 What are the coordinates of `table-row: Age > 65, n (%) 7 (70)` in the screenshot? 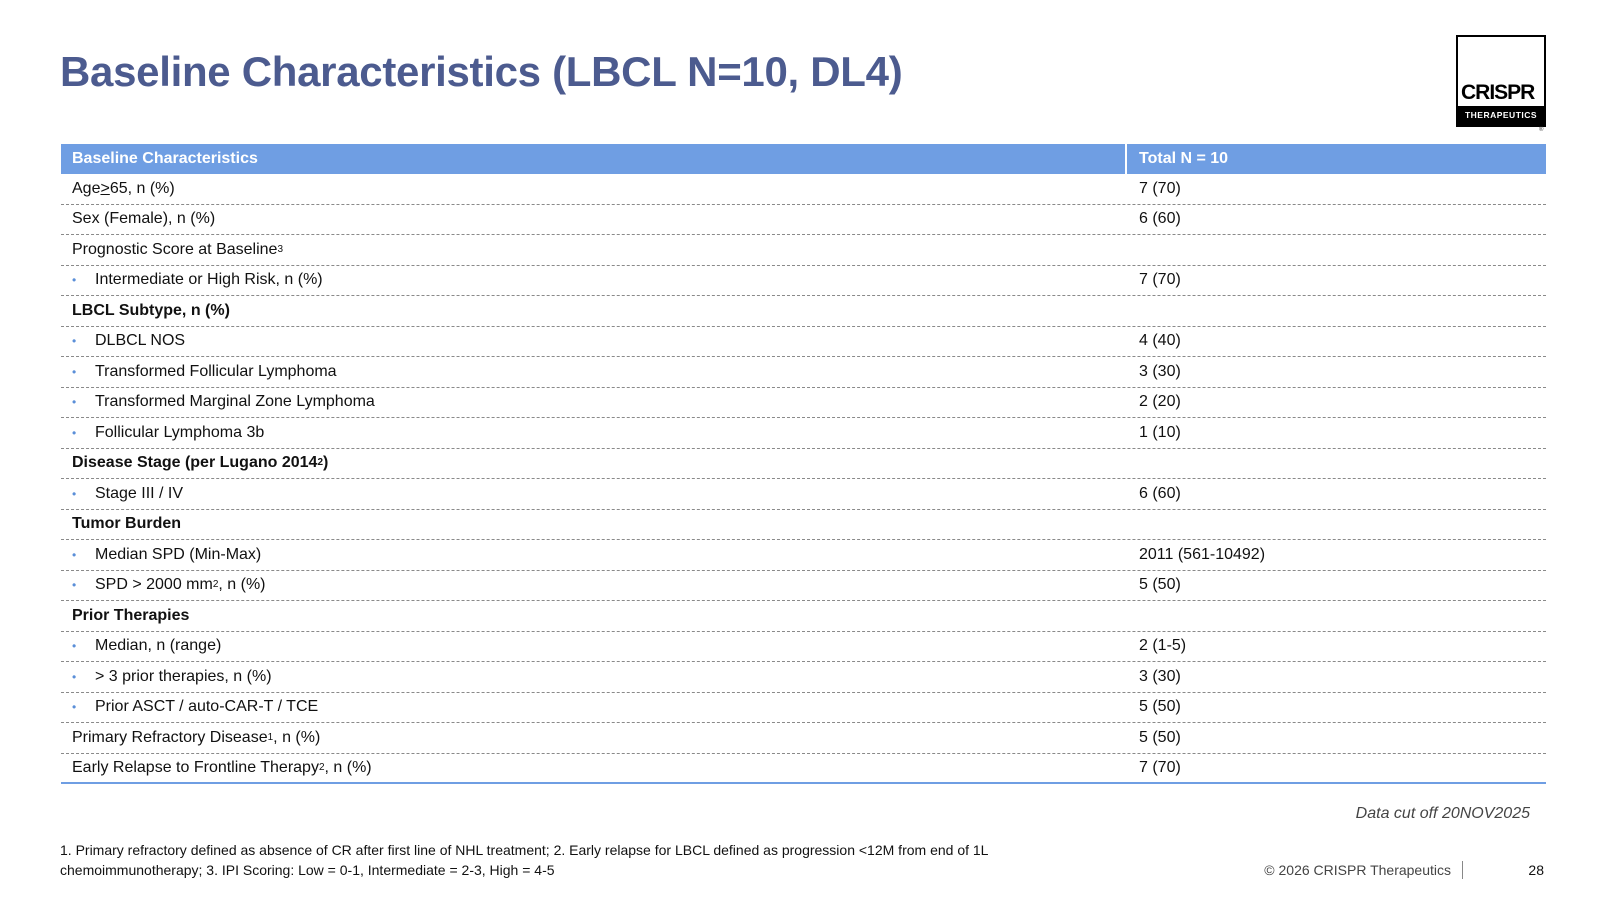 It's located at (803, 189).